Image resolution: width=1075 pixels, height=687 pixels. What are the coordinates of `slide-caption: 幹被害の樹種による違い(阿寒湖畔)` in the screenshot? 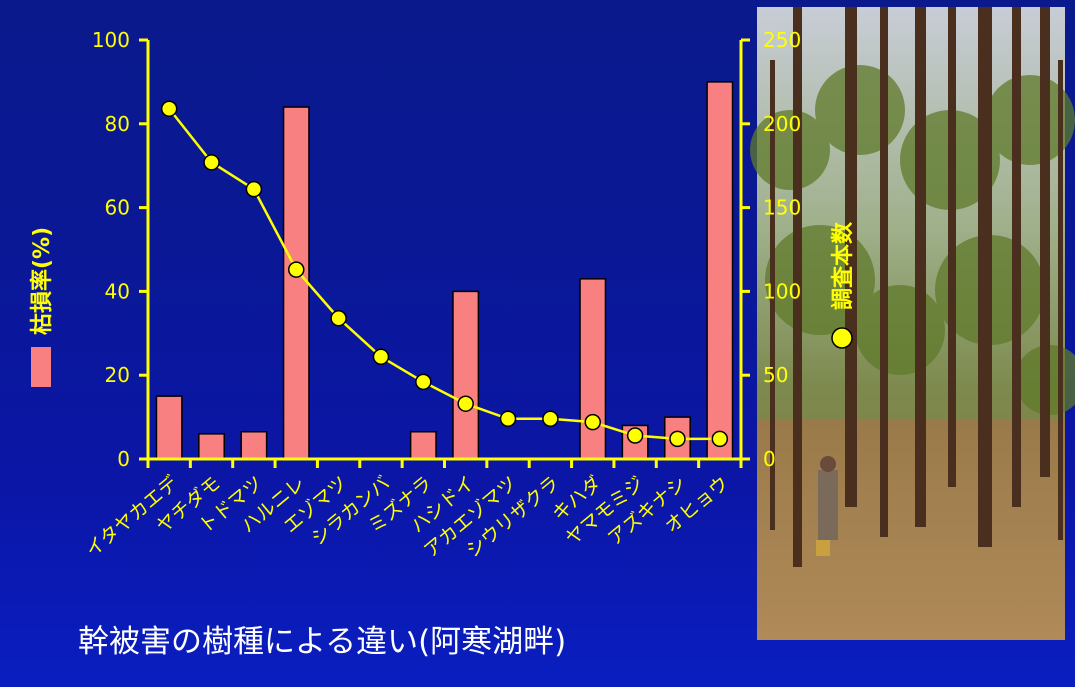 It's located at (322, 642).